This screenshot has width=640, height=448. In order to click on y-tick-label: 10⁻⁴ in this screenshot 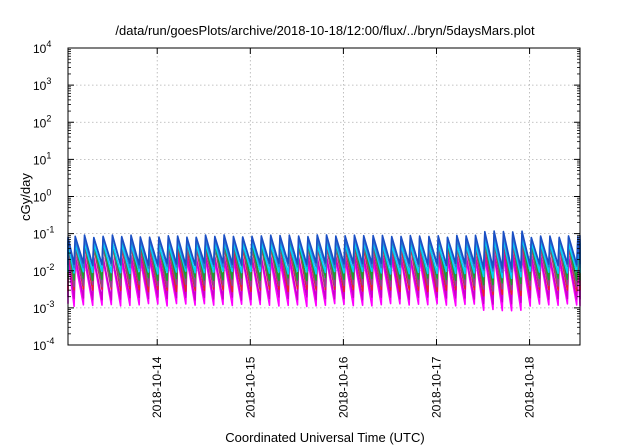, I will do `click(43, 344)`.